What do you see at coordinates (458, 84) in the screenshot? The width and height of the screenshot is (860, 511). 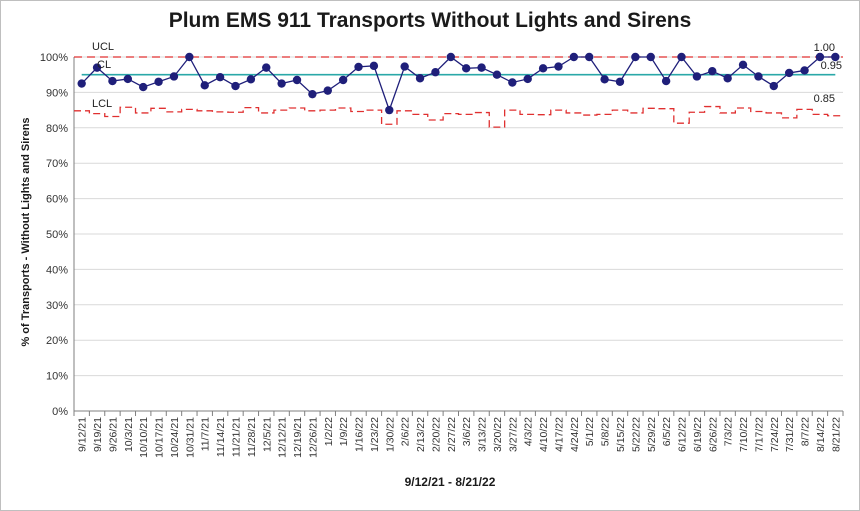 I see `data-series-line` at bounding box center [458, 84].